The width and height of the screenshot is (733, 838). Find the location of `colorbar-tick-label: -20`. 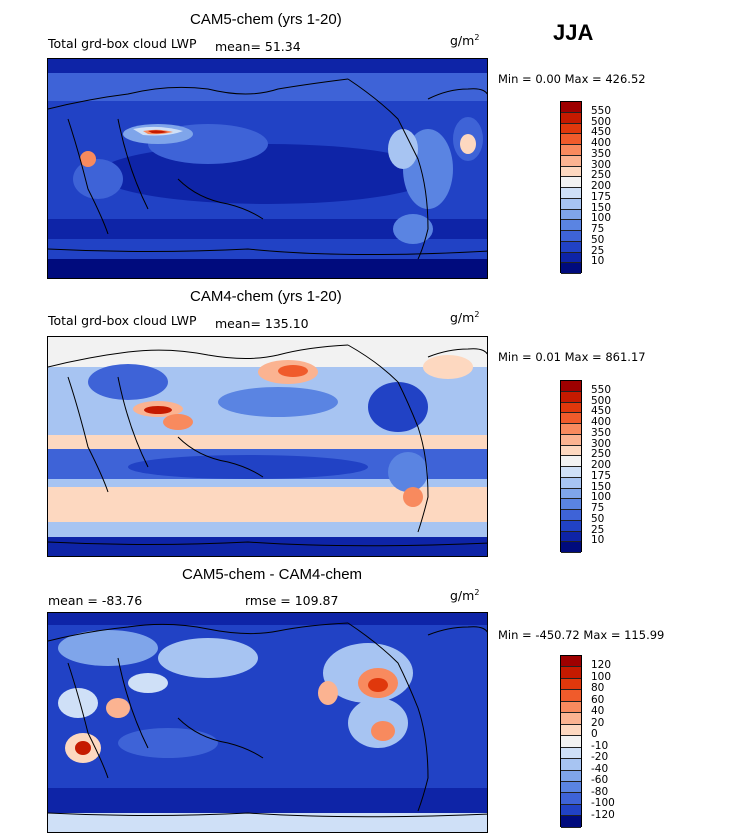

colorbar-tick-label: -20 is located at coordinates (600, 757).